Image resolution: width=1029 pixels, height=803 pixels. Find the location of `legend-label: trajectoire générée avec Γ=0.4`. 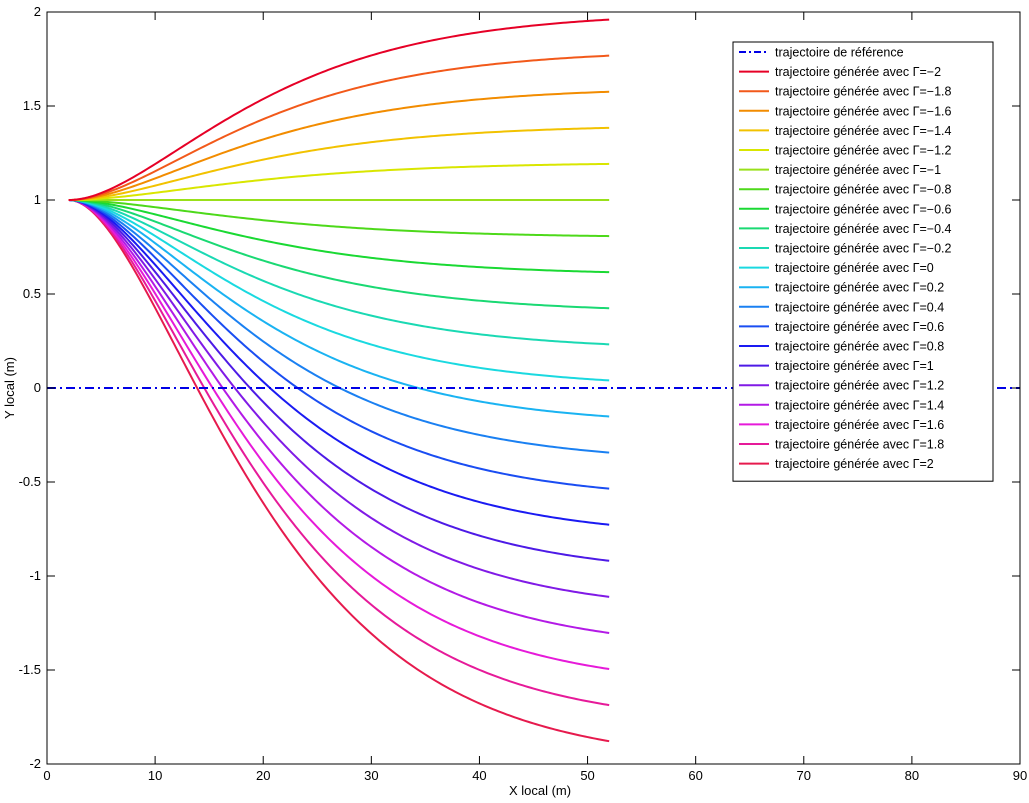

legend-label: trajectoire générée avec Γ=0.4 is located at coordinates (859, 307).